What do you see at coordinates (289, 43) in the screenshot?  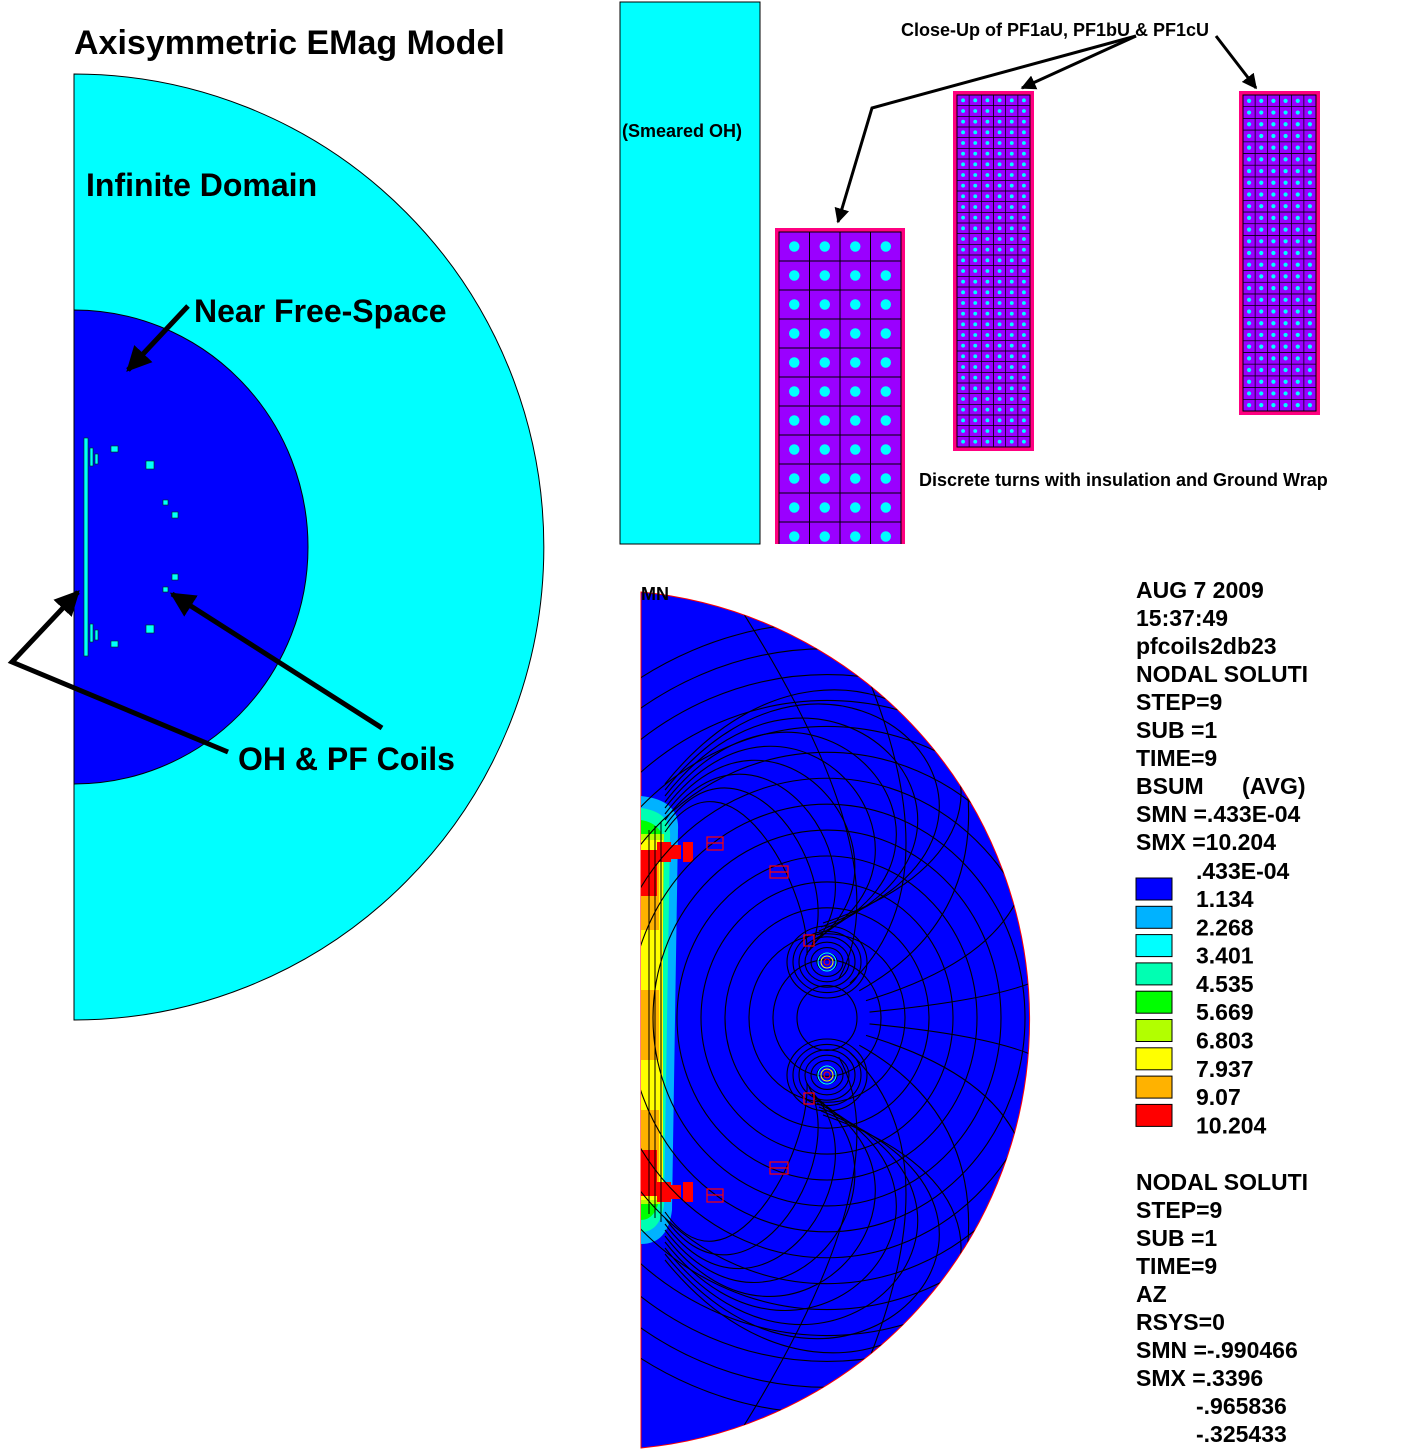 I see `main-title: Axisymmetric EMag Model` at bounding box center [289, 43].